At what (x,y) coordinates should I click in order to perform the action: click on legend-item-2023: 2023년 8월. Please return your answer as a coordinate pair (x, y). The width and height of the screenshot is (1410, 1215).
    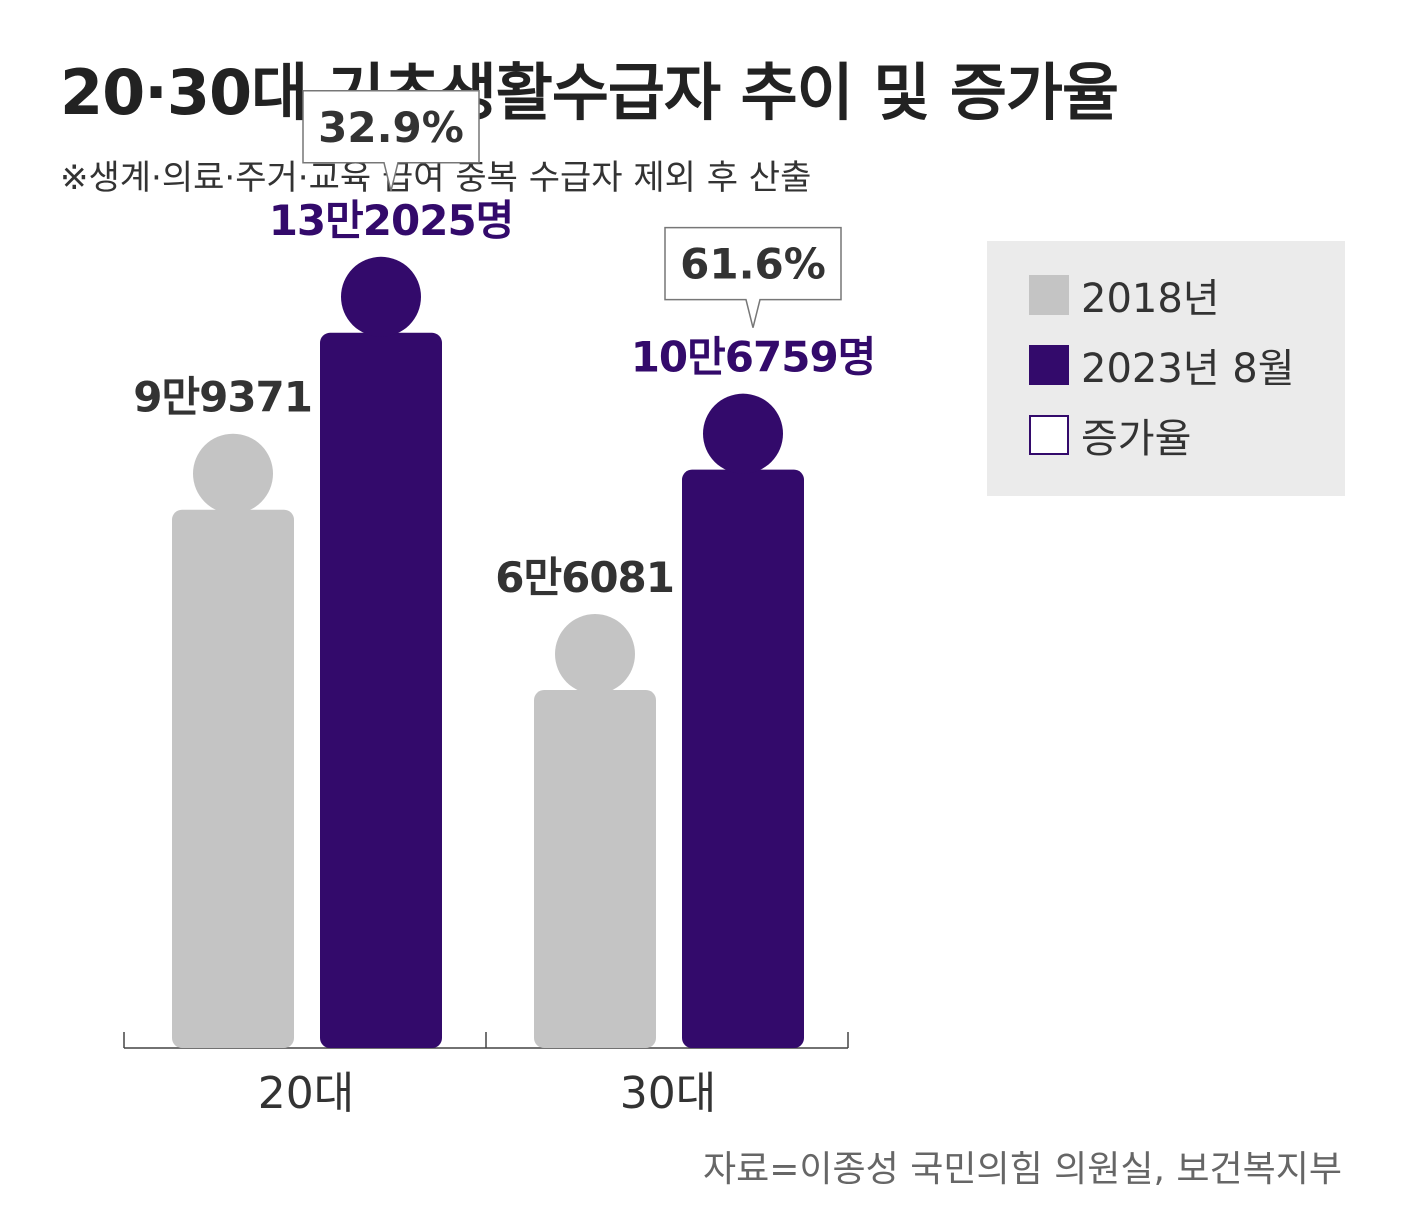
    Looking at the image, I should click on (1162, 366).